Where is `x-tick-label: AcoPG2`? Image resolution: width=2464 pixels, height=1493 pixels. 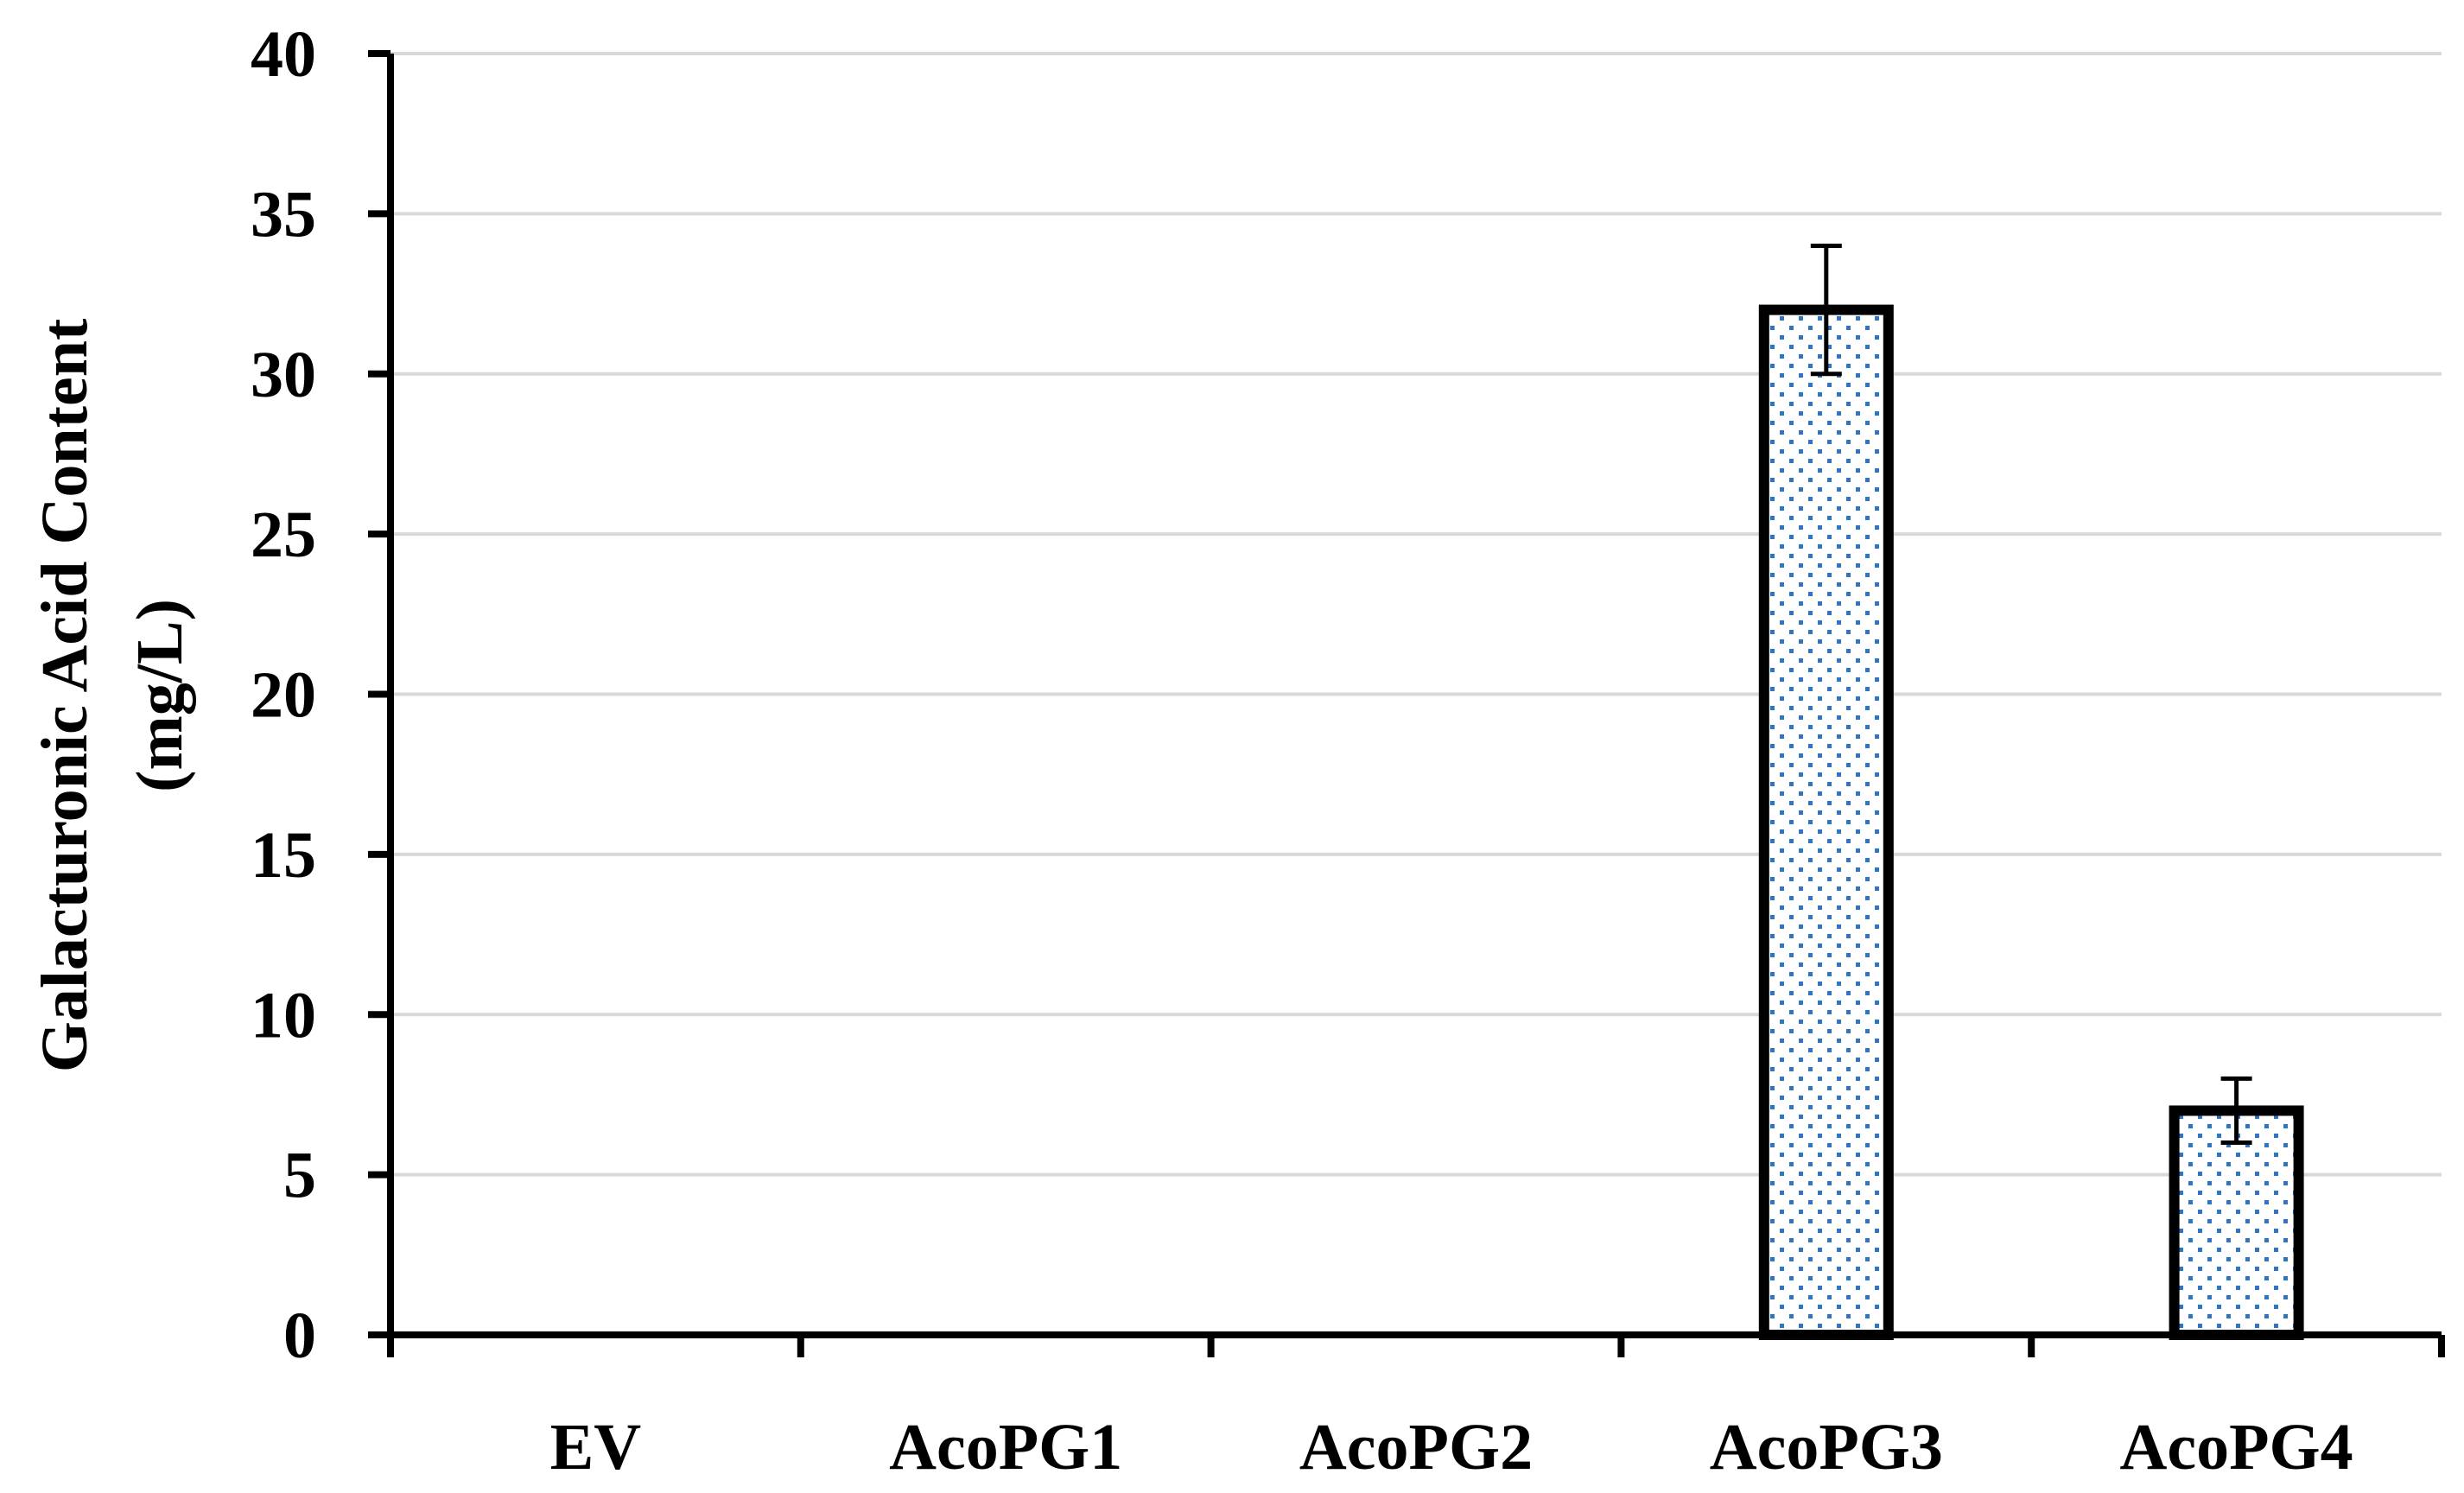 x-tick-label: AcoPG2 is located at coordinates (1416, 1447).